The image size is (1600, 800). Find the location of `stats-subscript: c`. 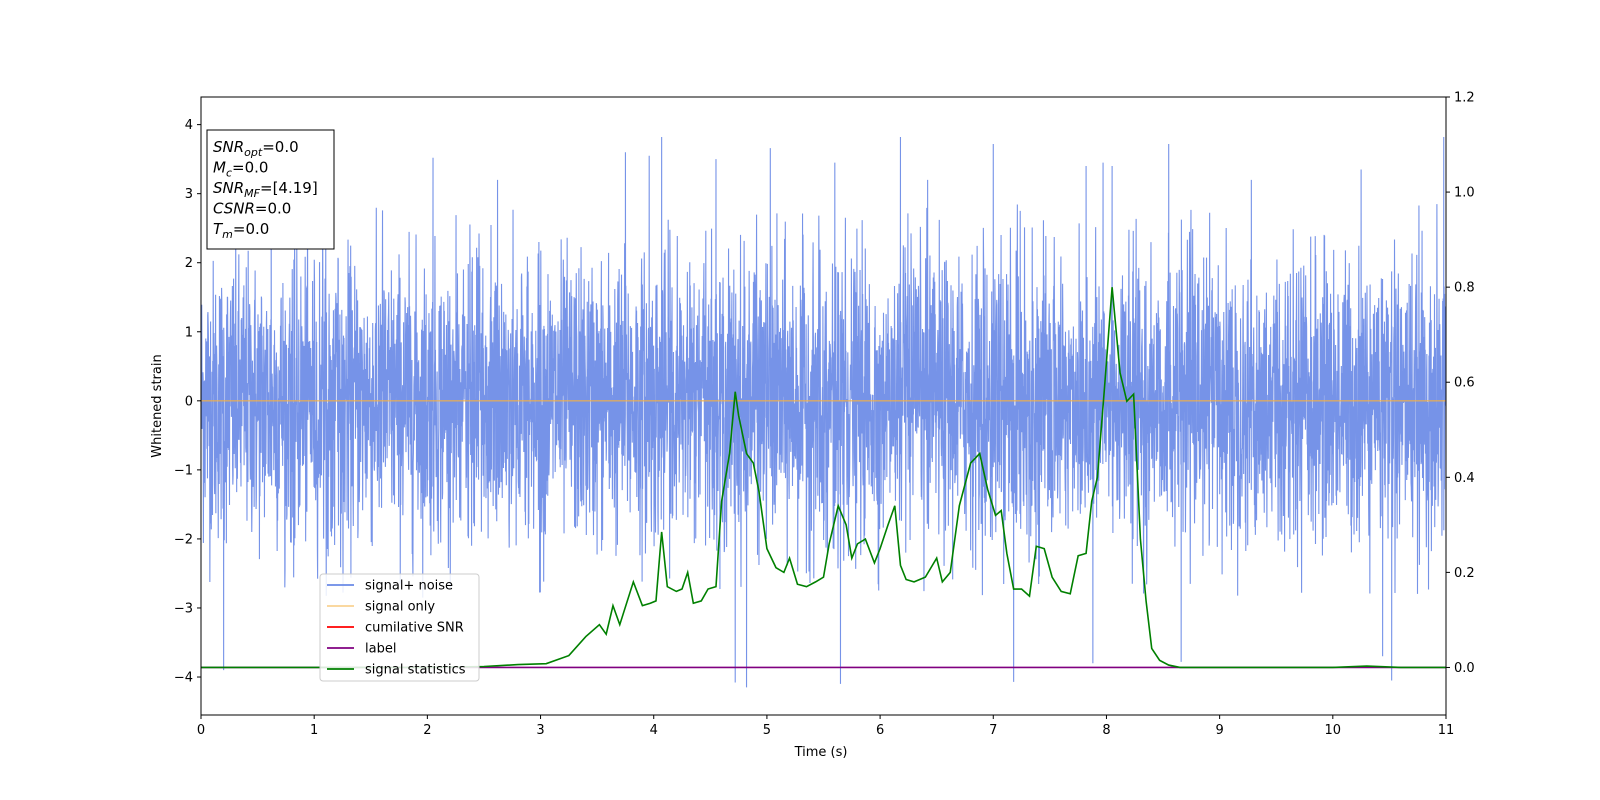

stats-subscript: c is located at coordinates (229, 173).